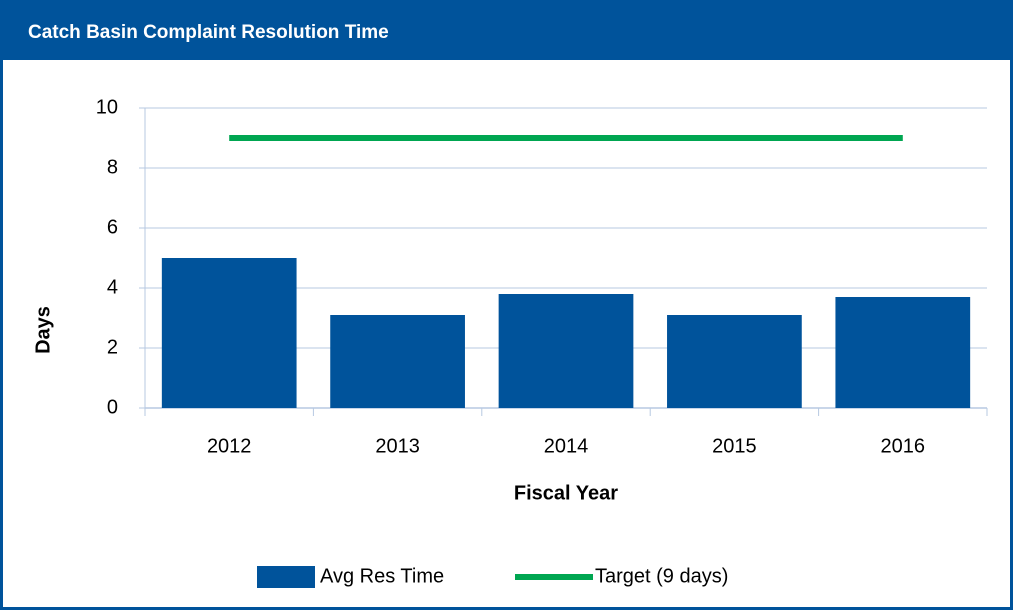  What do you see at coordinates (229, 446) in the screenshot?
I see `x-tick-label: 2012` at bounding box center [229, 446].